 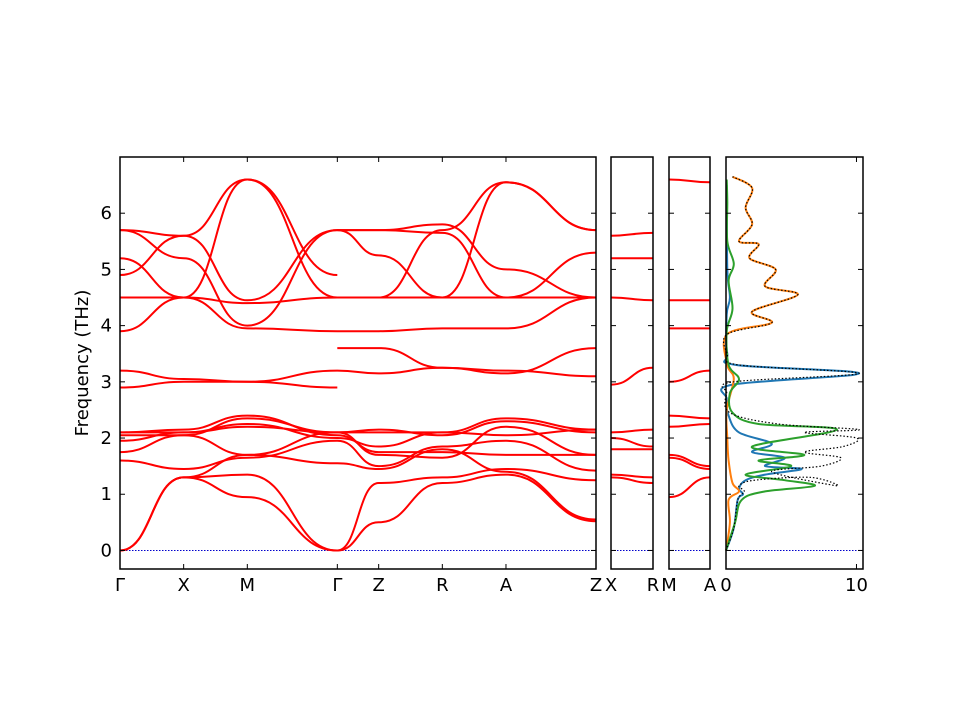 I want to click on dos-x-tick-label: 0, so click(x=725, y=585).